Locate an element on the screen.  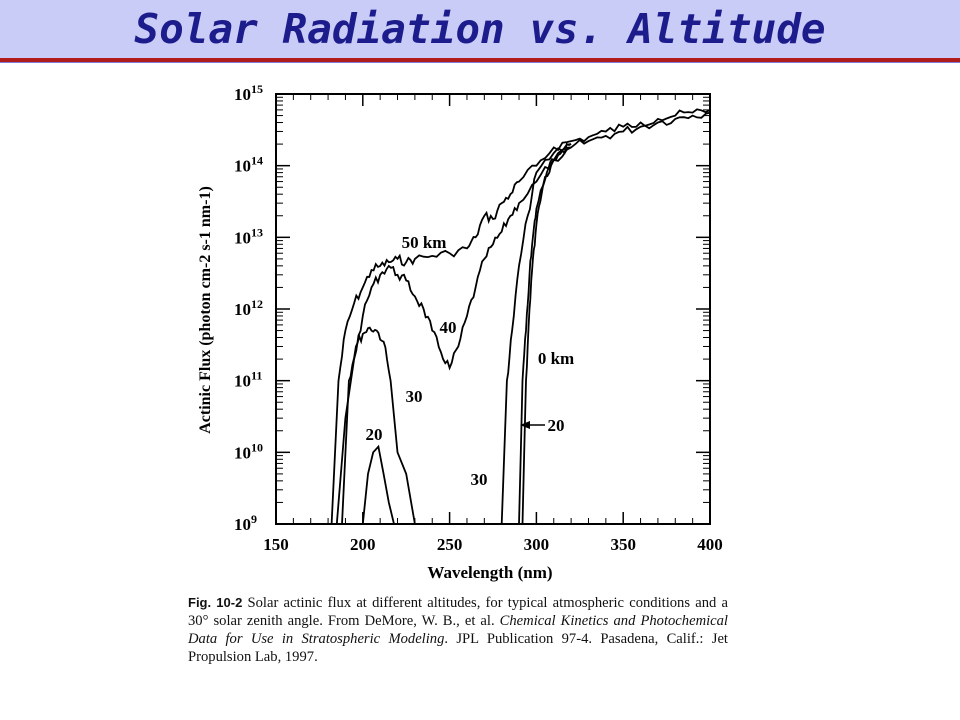
y-tick-label: 1012 is located at coordinates (248, 308).